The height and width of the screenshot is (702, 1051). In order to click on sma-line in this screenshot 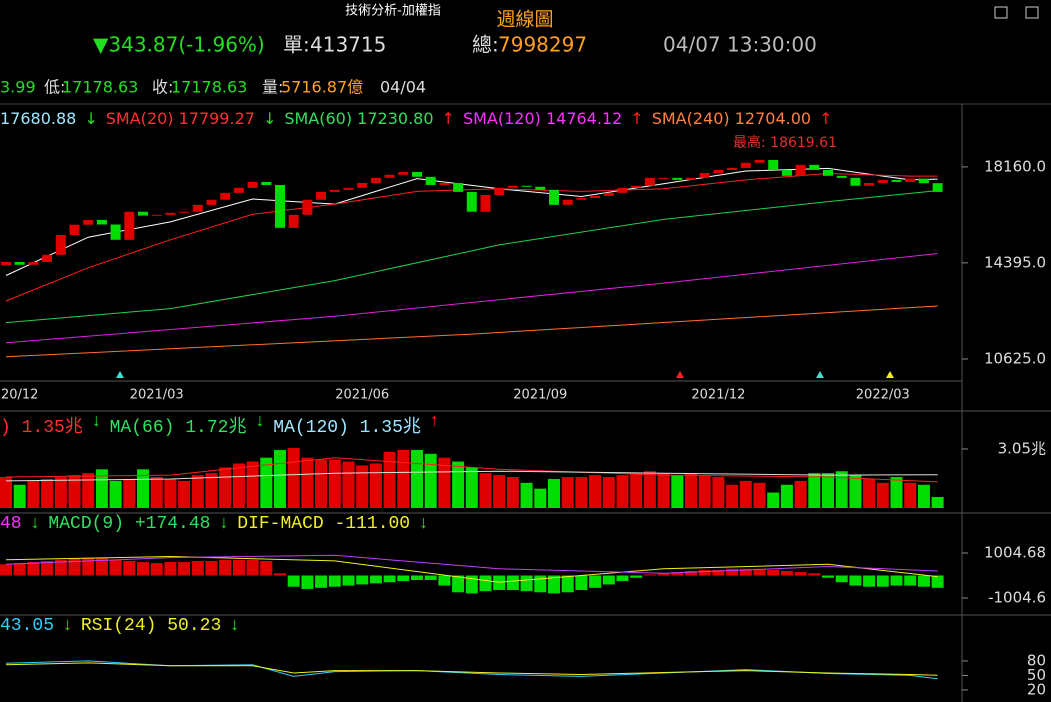, I will do `click(471, 331)`.